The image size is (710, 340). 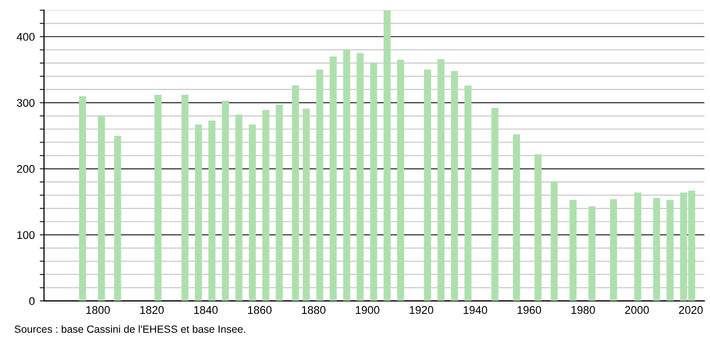 What do you see at coordinates (25, 102) in the screenshot?
I see `y-tick-label: 300` at bounding box center [25, 102].